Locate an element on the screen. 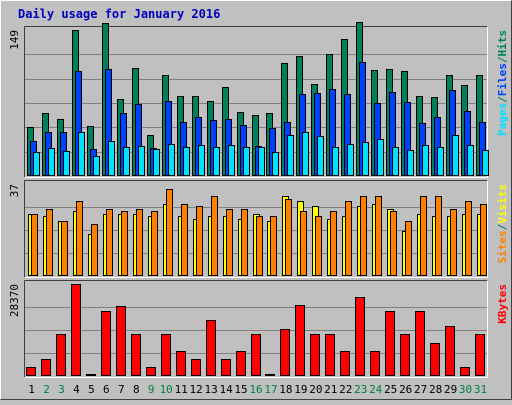 This screenshot has width=512, height=405. max-value-label: 149 is located at coordinates (14, 40).